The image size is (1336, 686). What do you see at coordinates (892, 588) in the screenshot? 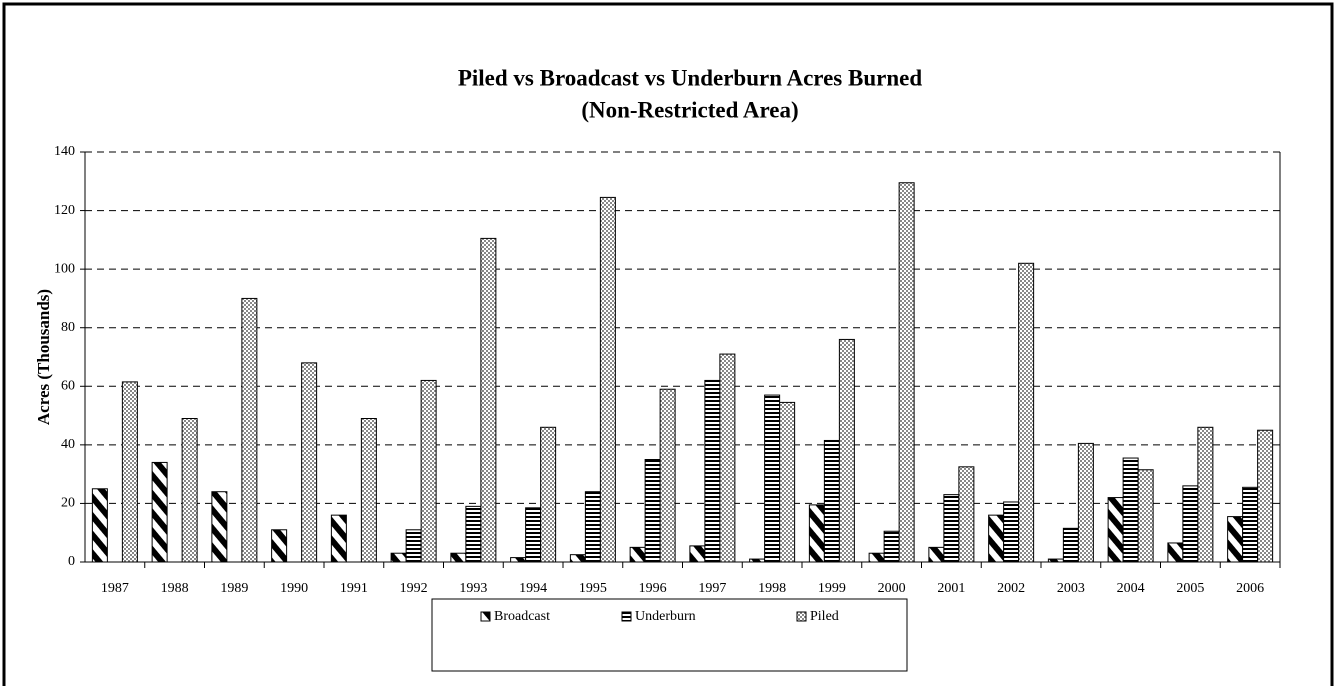
I see `x-tick-label: 2000` at bounding box center [892, 588].